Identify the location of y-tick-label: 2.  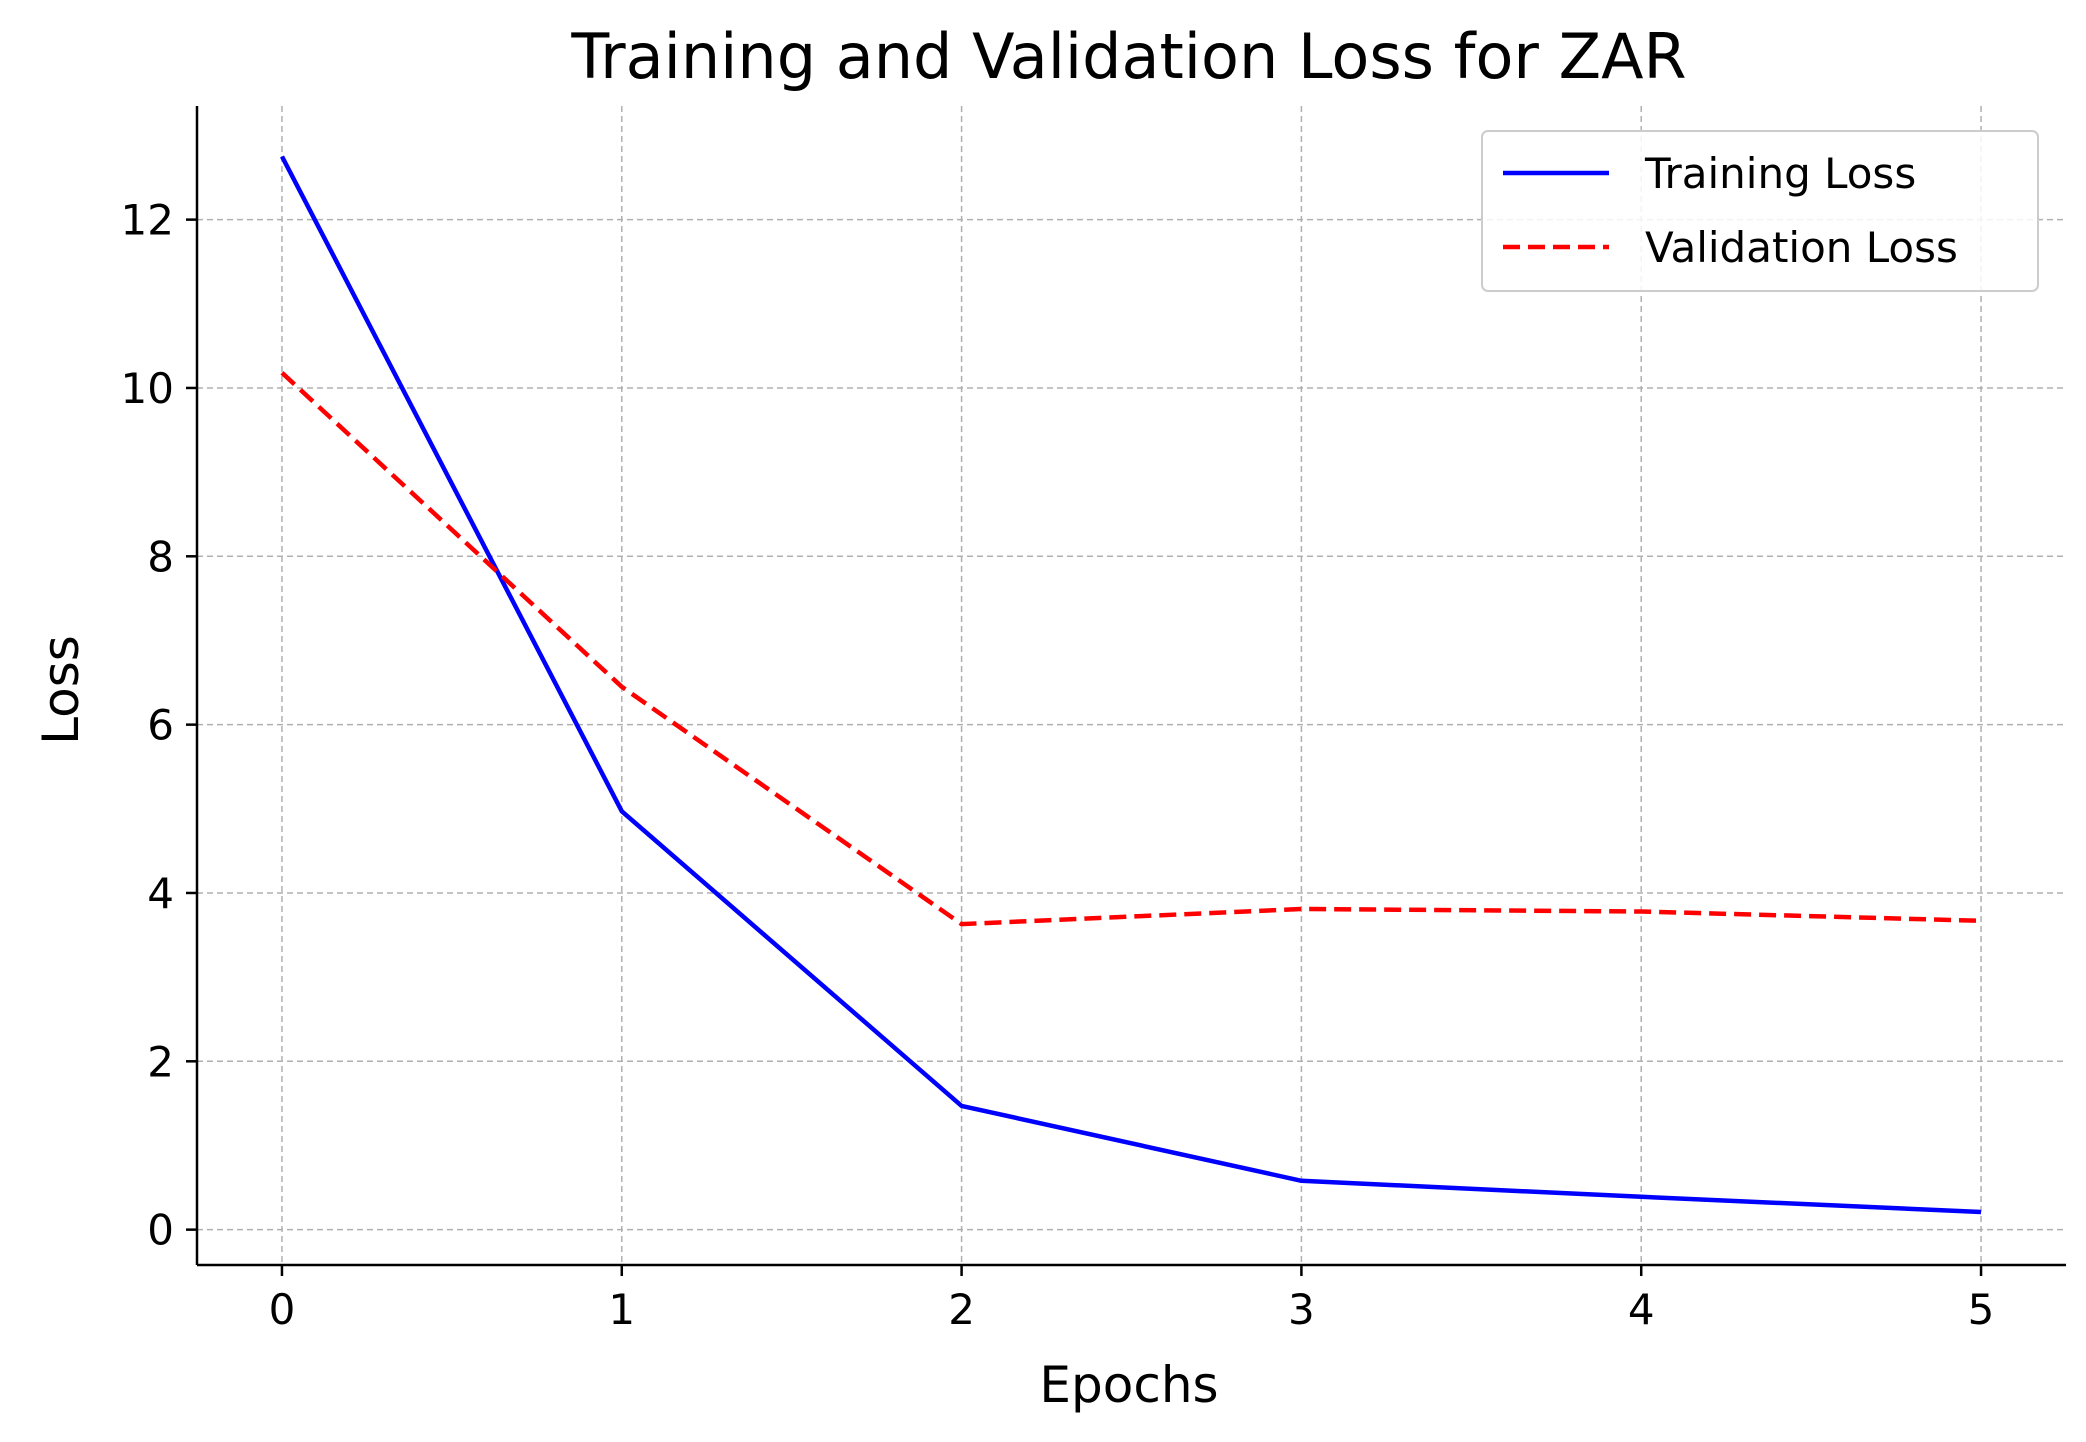
(160, 1061).